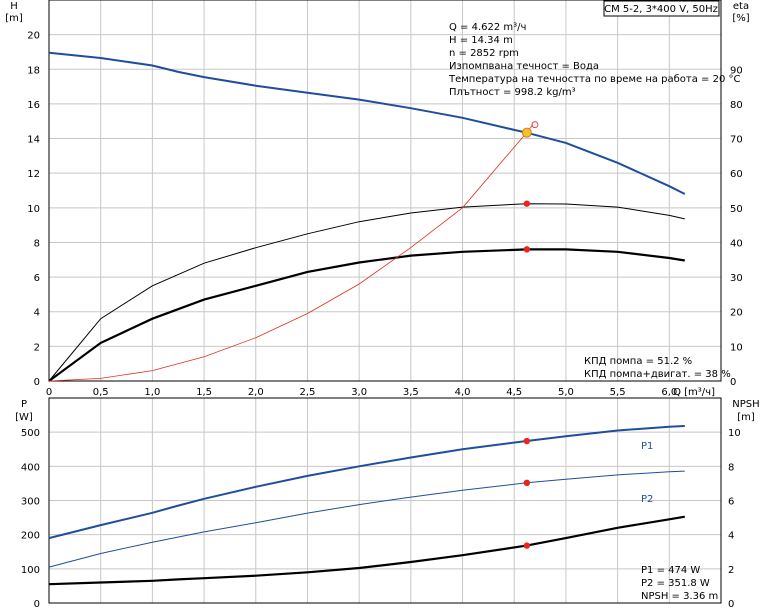 The image size is (774, 611). Describe the element at coordinates (736, 313) in the screenshot. I see `y2-tick-label-eta: 20` at that location.